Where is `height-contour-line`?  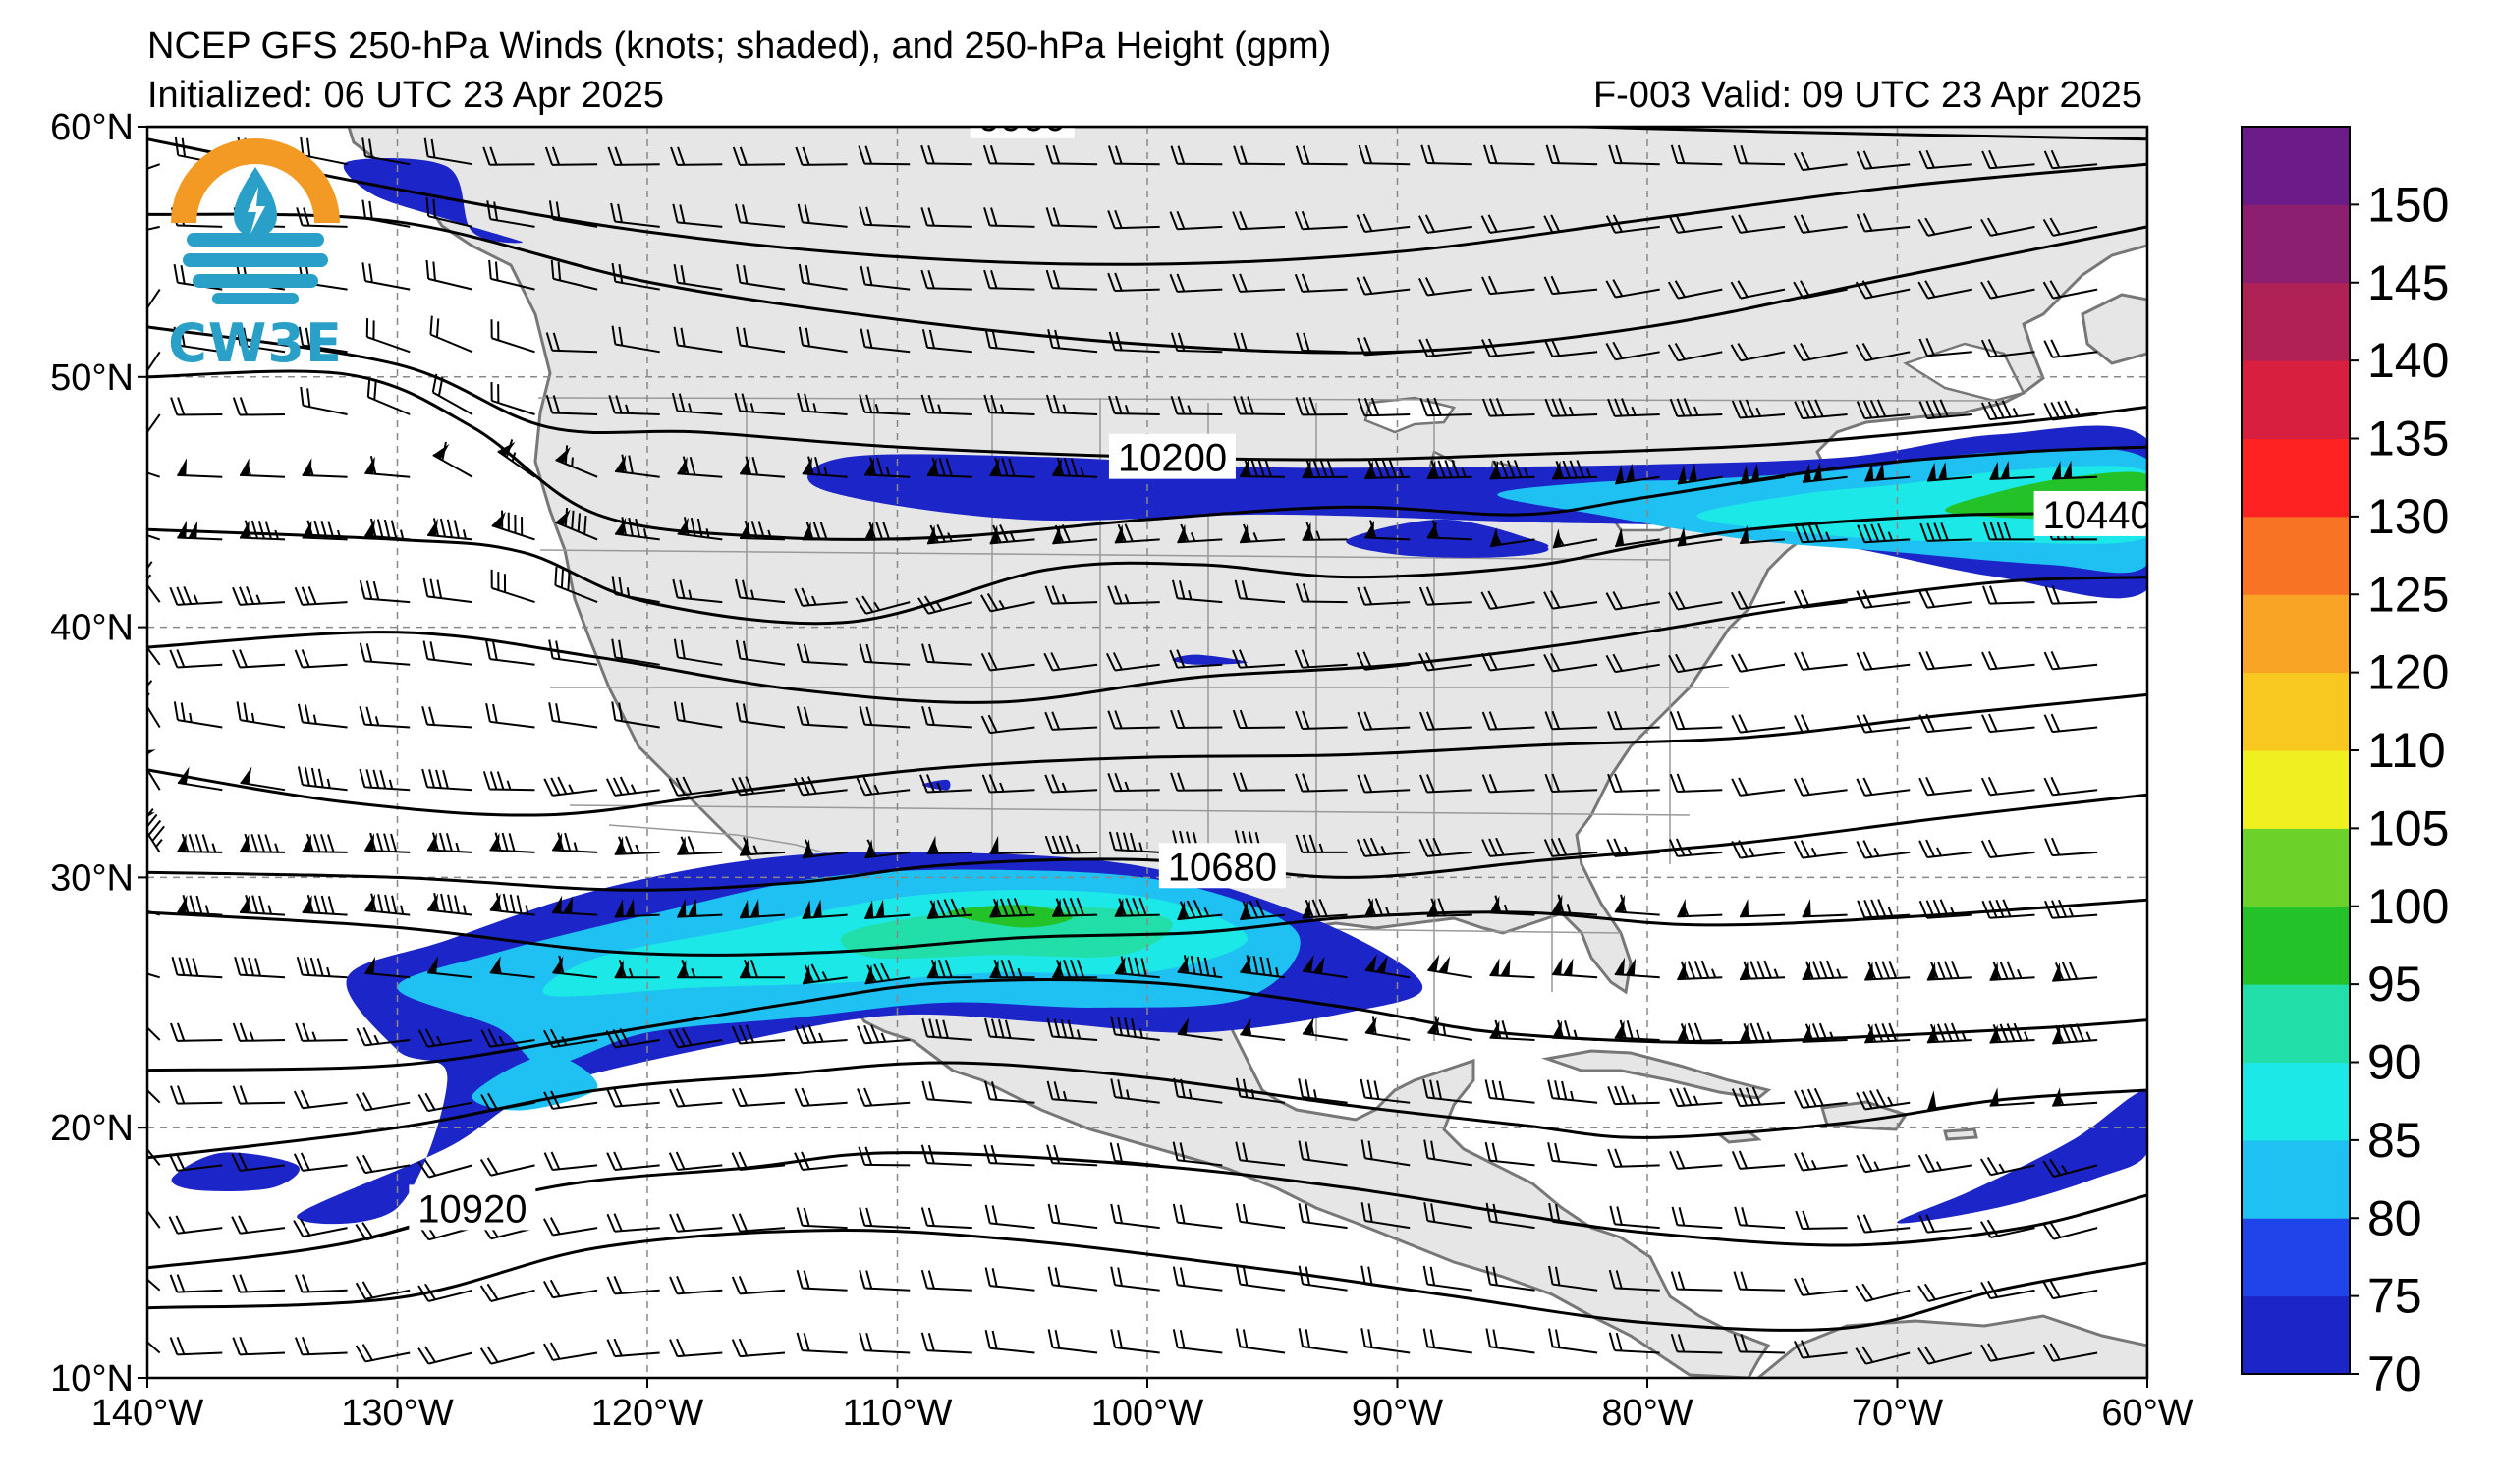 height-contour-line is located at coordinates (1147, 754).